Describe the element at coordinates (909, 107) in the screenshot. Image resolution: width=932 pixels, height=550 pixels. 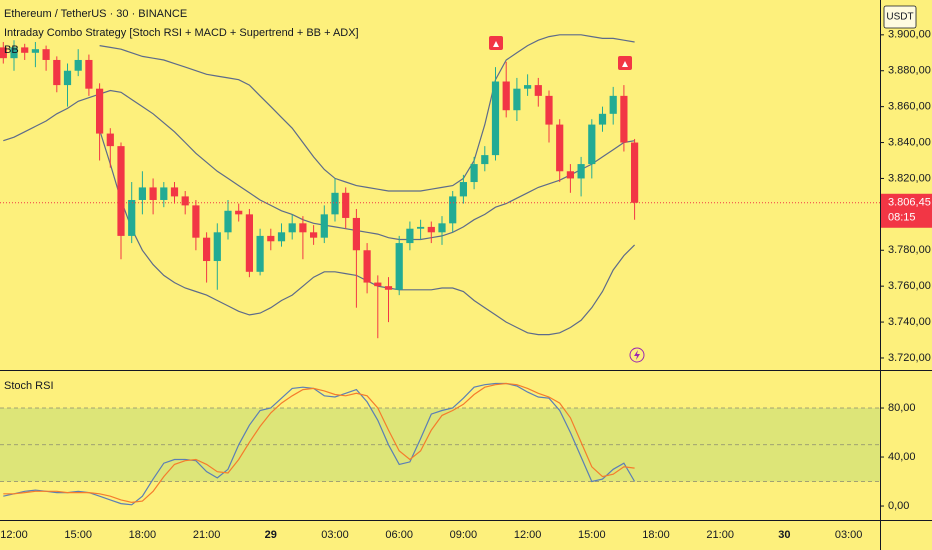
I see `y-tick-label: 3.860,00` at that location.